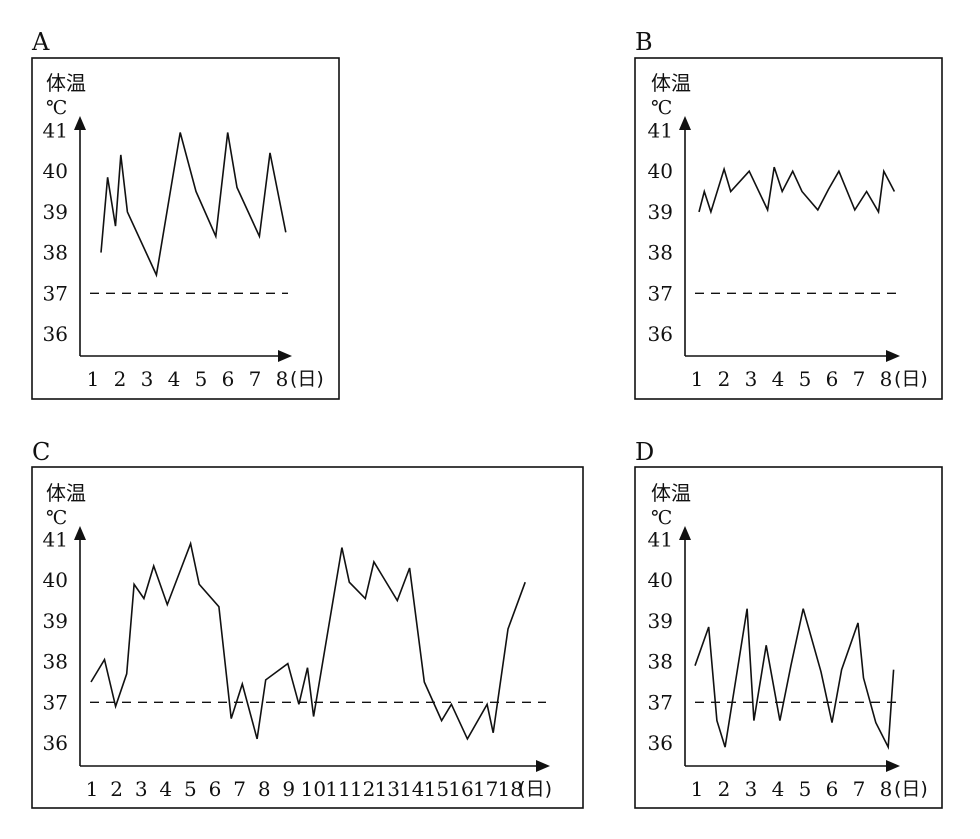 The image size is (980, 839). Describe the element at coordinates (193, 205) in the screenshot. I see `panel-a-temperature-line` at that location.